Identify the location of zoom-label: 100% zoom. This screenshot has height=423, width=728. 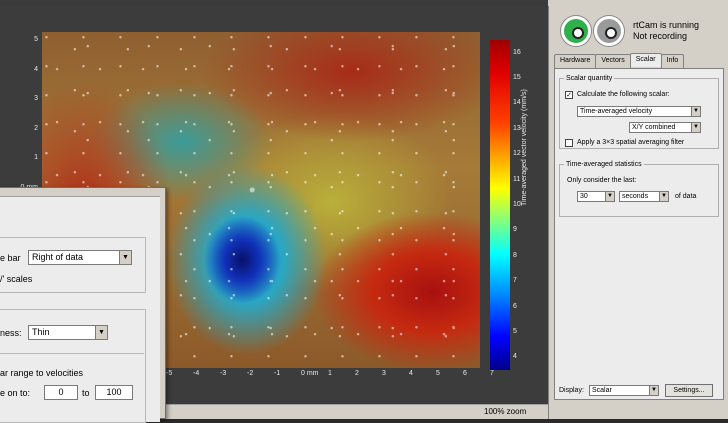
(505, 411).